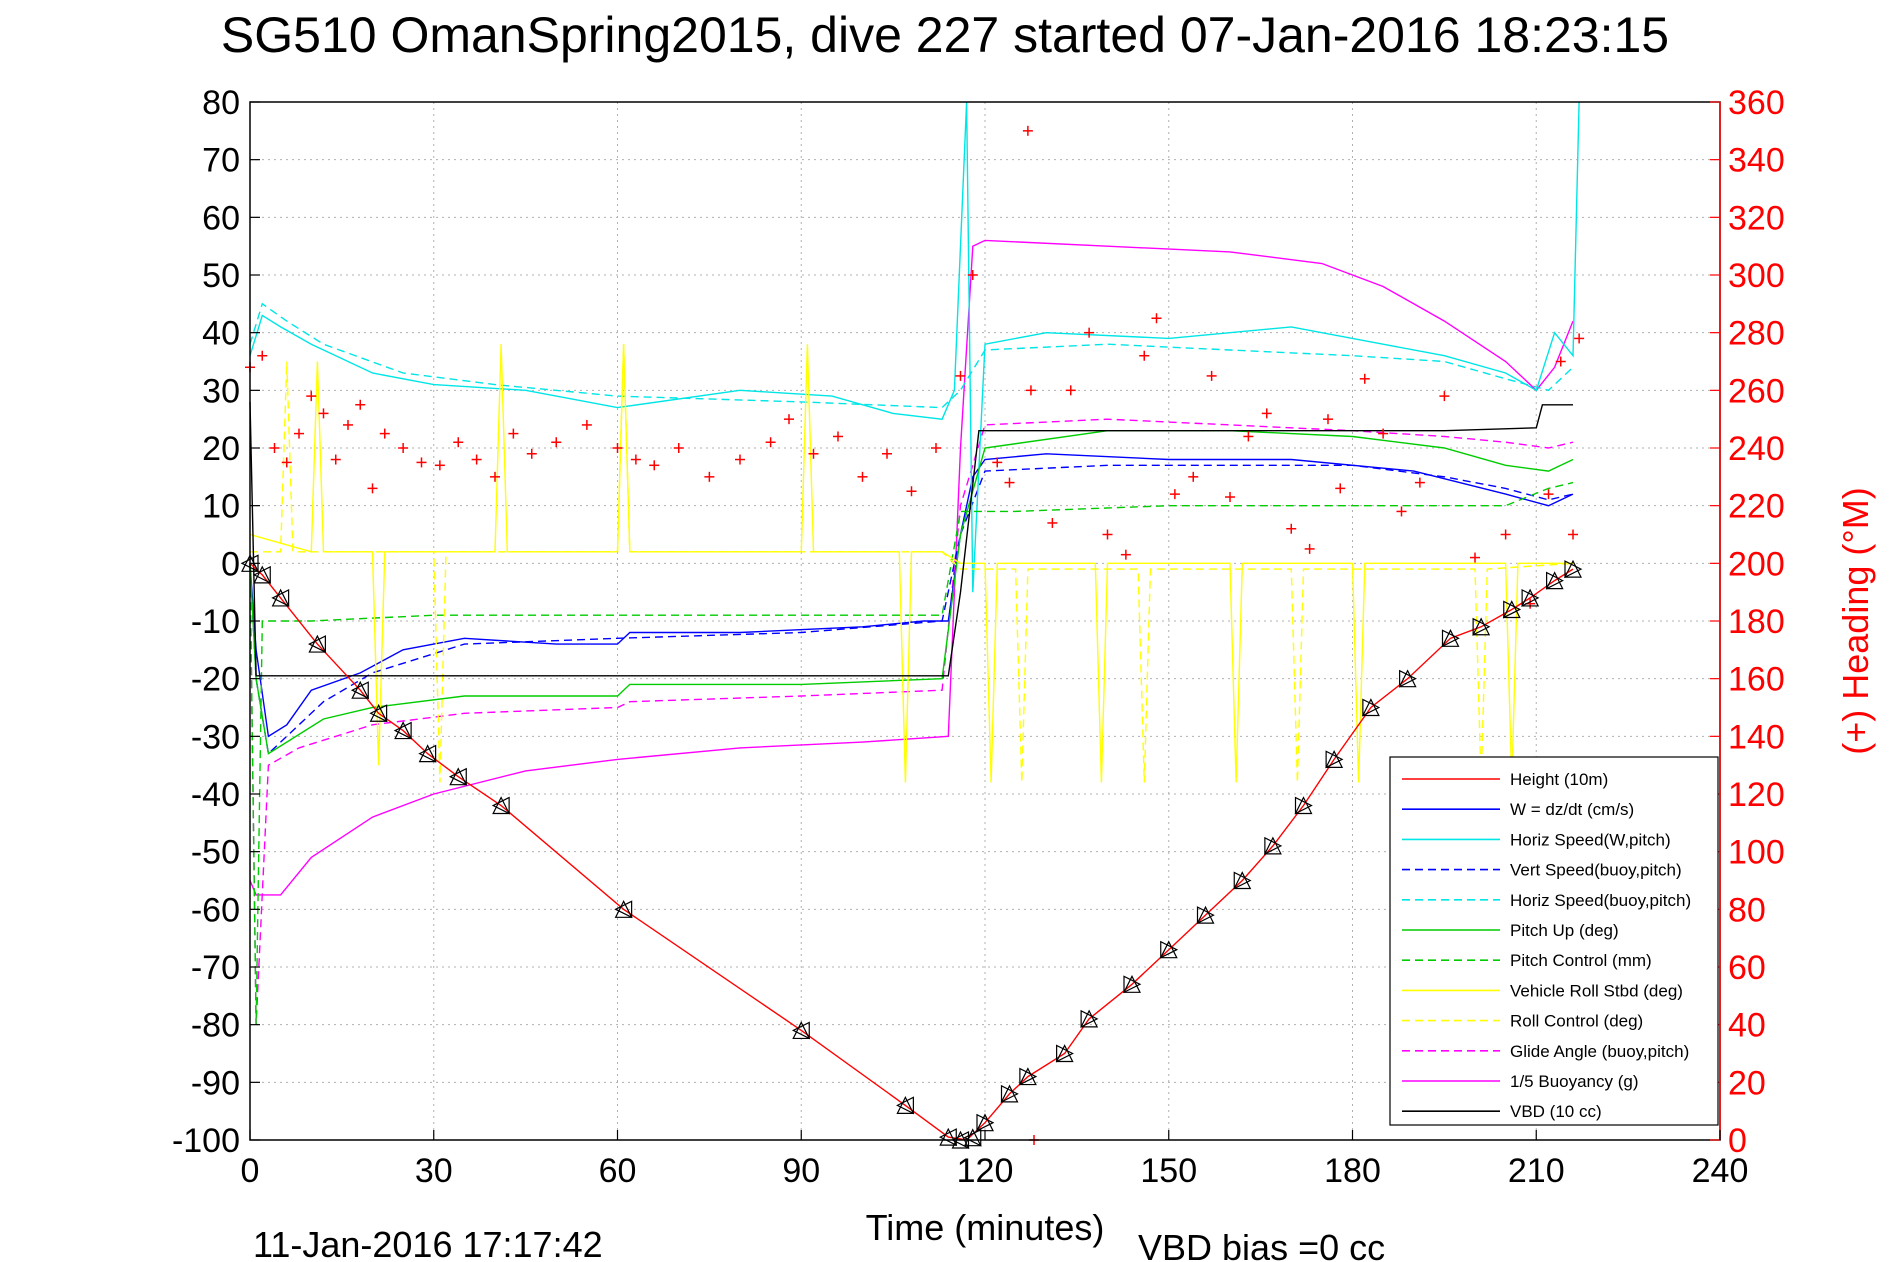  I want to click on y-left-tick-label: 40, so click(221, 334).